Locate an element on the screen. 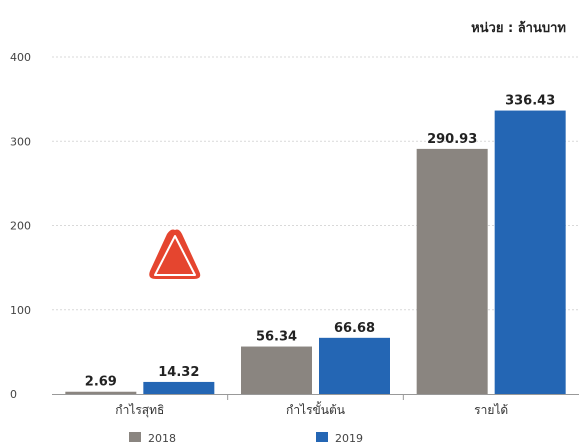 Image resolution: width=579 pixels, height=445 pixels. data-label: 290.93 is located at coordinates (452, 139).